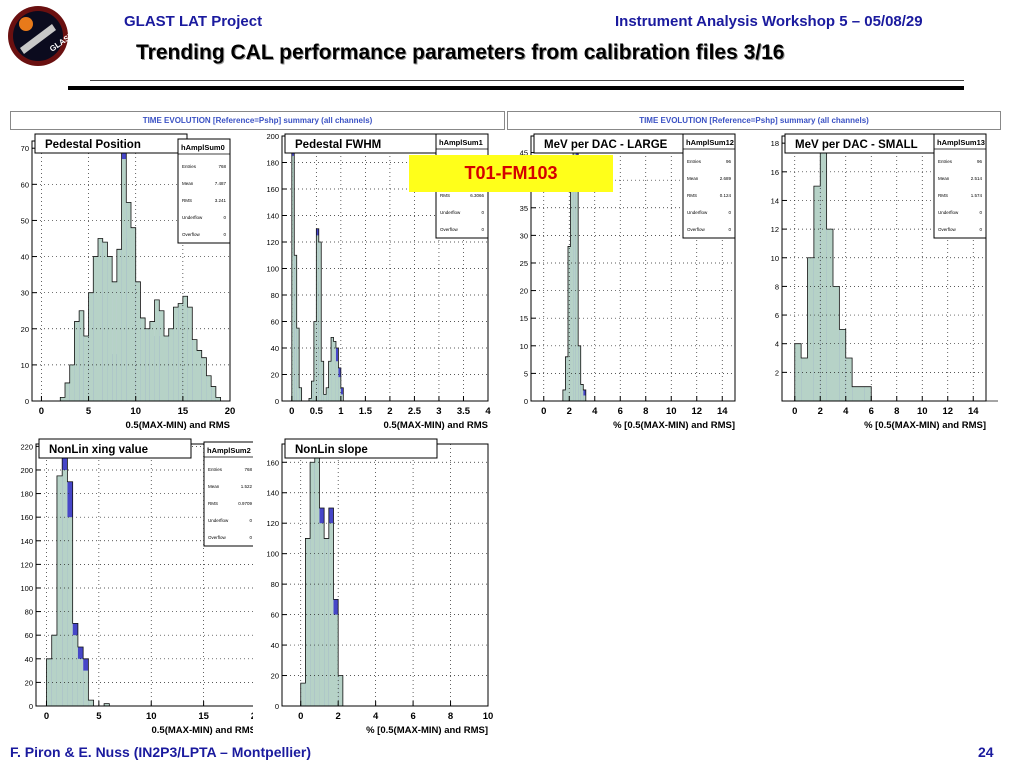  Describe the element at coordinates (526, 373) in the screenshot. I see `y-tick-label: 5` at that location.